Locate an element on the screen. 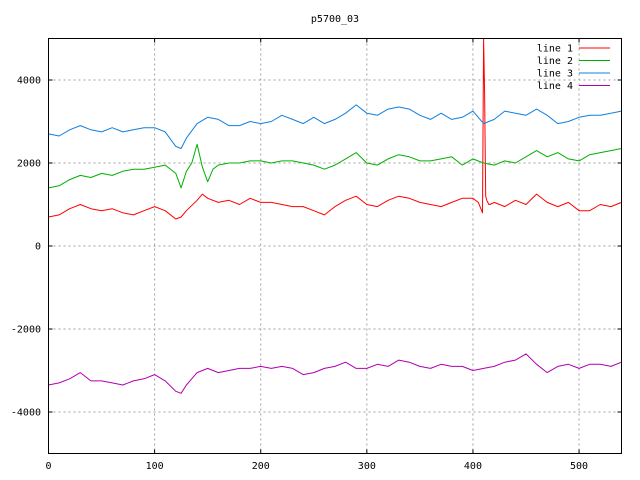 The image size is (640, 480). legend-label: line 4 is located at coordinates (555, 86).